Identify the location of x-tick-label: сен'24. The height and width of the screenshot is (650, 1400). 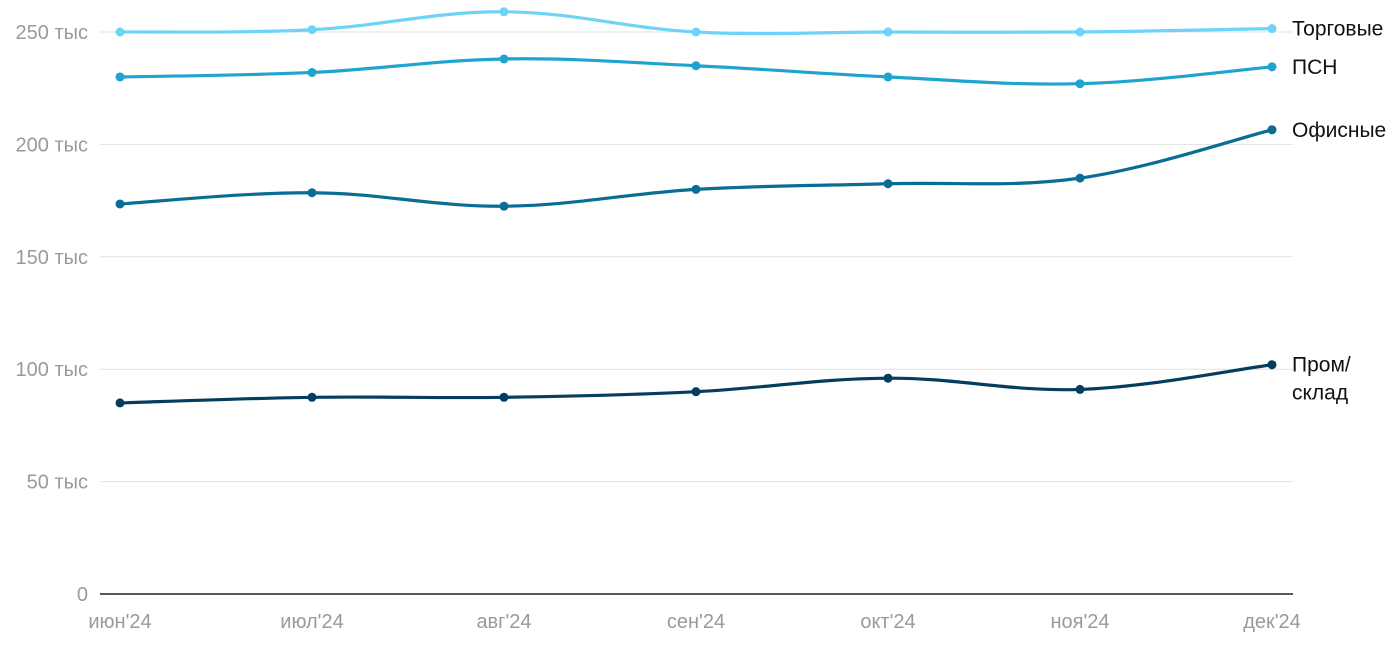
(696, 622).